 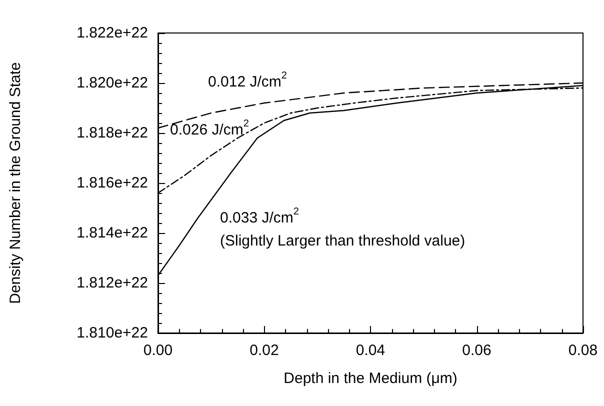 What do you see at coordinates (112, 133) in the screenshot?
I see `y-tick-label: 1.818e+22` at bounding box center [112, 133].